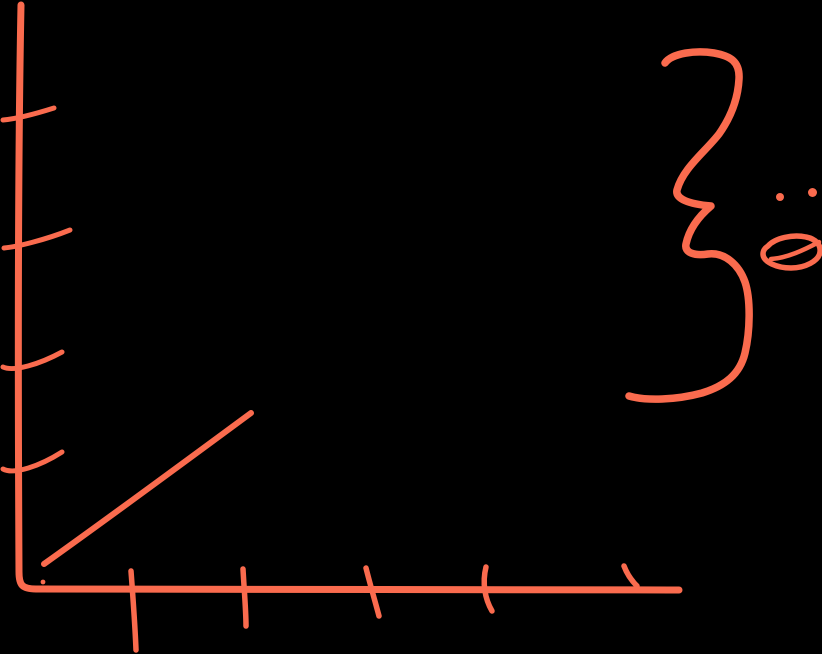  What do you see at coordinates (689, 225) in the screenshot?
I see `curly-brace-squiggle` at bounding box center [689, 225].